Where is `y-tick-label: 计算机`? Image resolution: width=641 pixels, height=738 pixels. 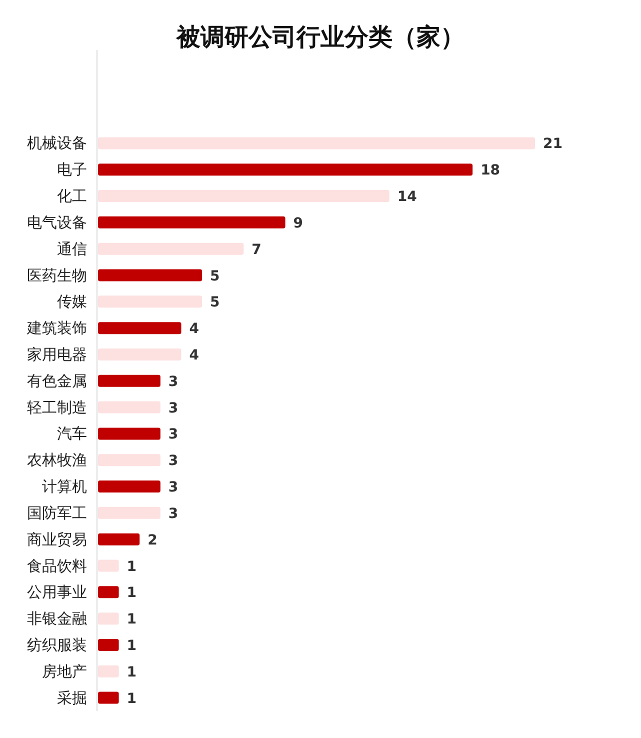 y-tick-label: 计算机 is located at coordinates (64, 487).